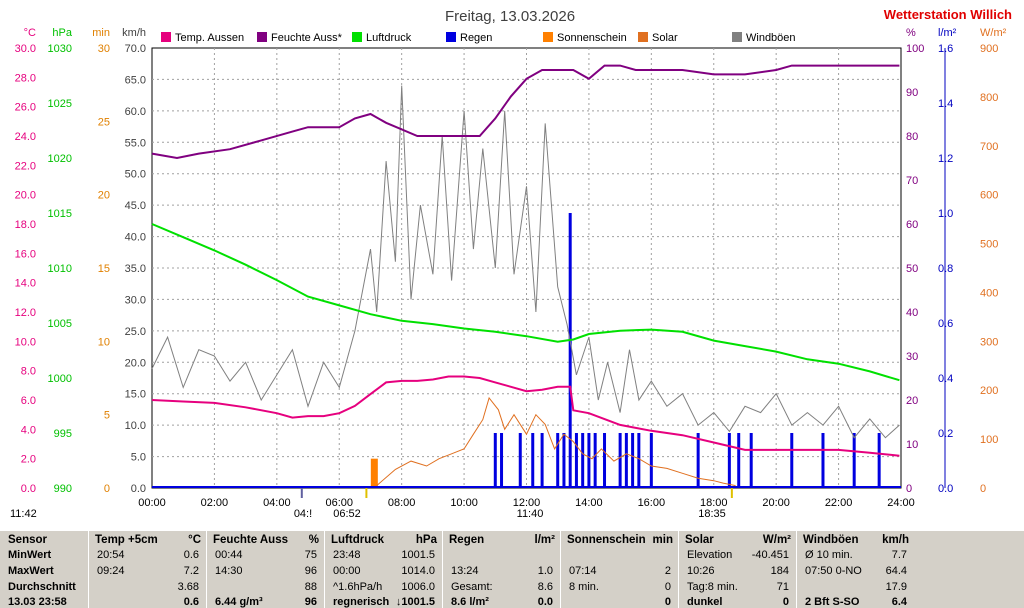 This screenshot has width=1024, height=608. Describe the element at coordinates (779, 571) in the screenshot. I see `solar-row-value: 184` at that location.